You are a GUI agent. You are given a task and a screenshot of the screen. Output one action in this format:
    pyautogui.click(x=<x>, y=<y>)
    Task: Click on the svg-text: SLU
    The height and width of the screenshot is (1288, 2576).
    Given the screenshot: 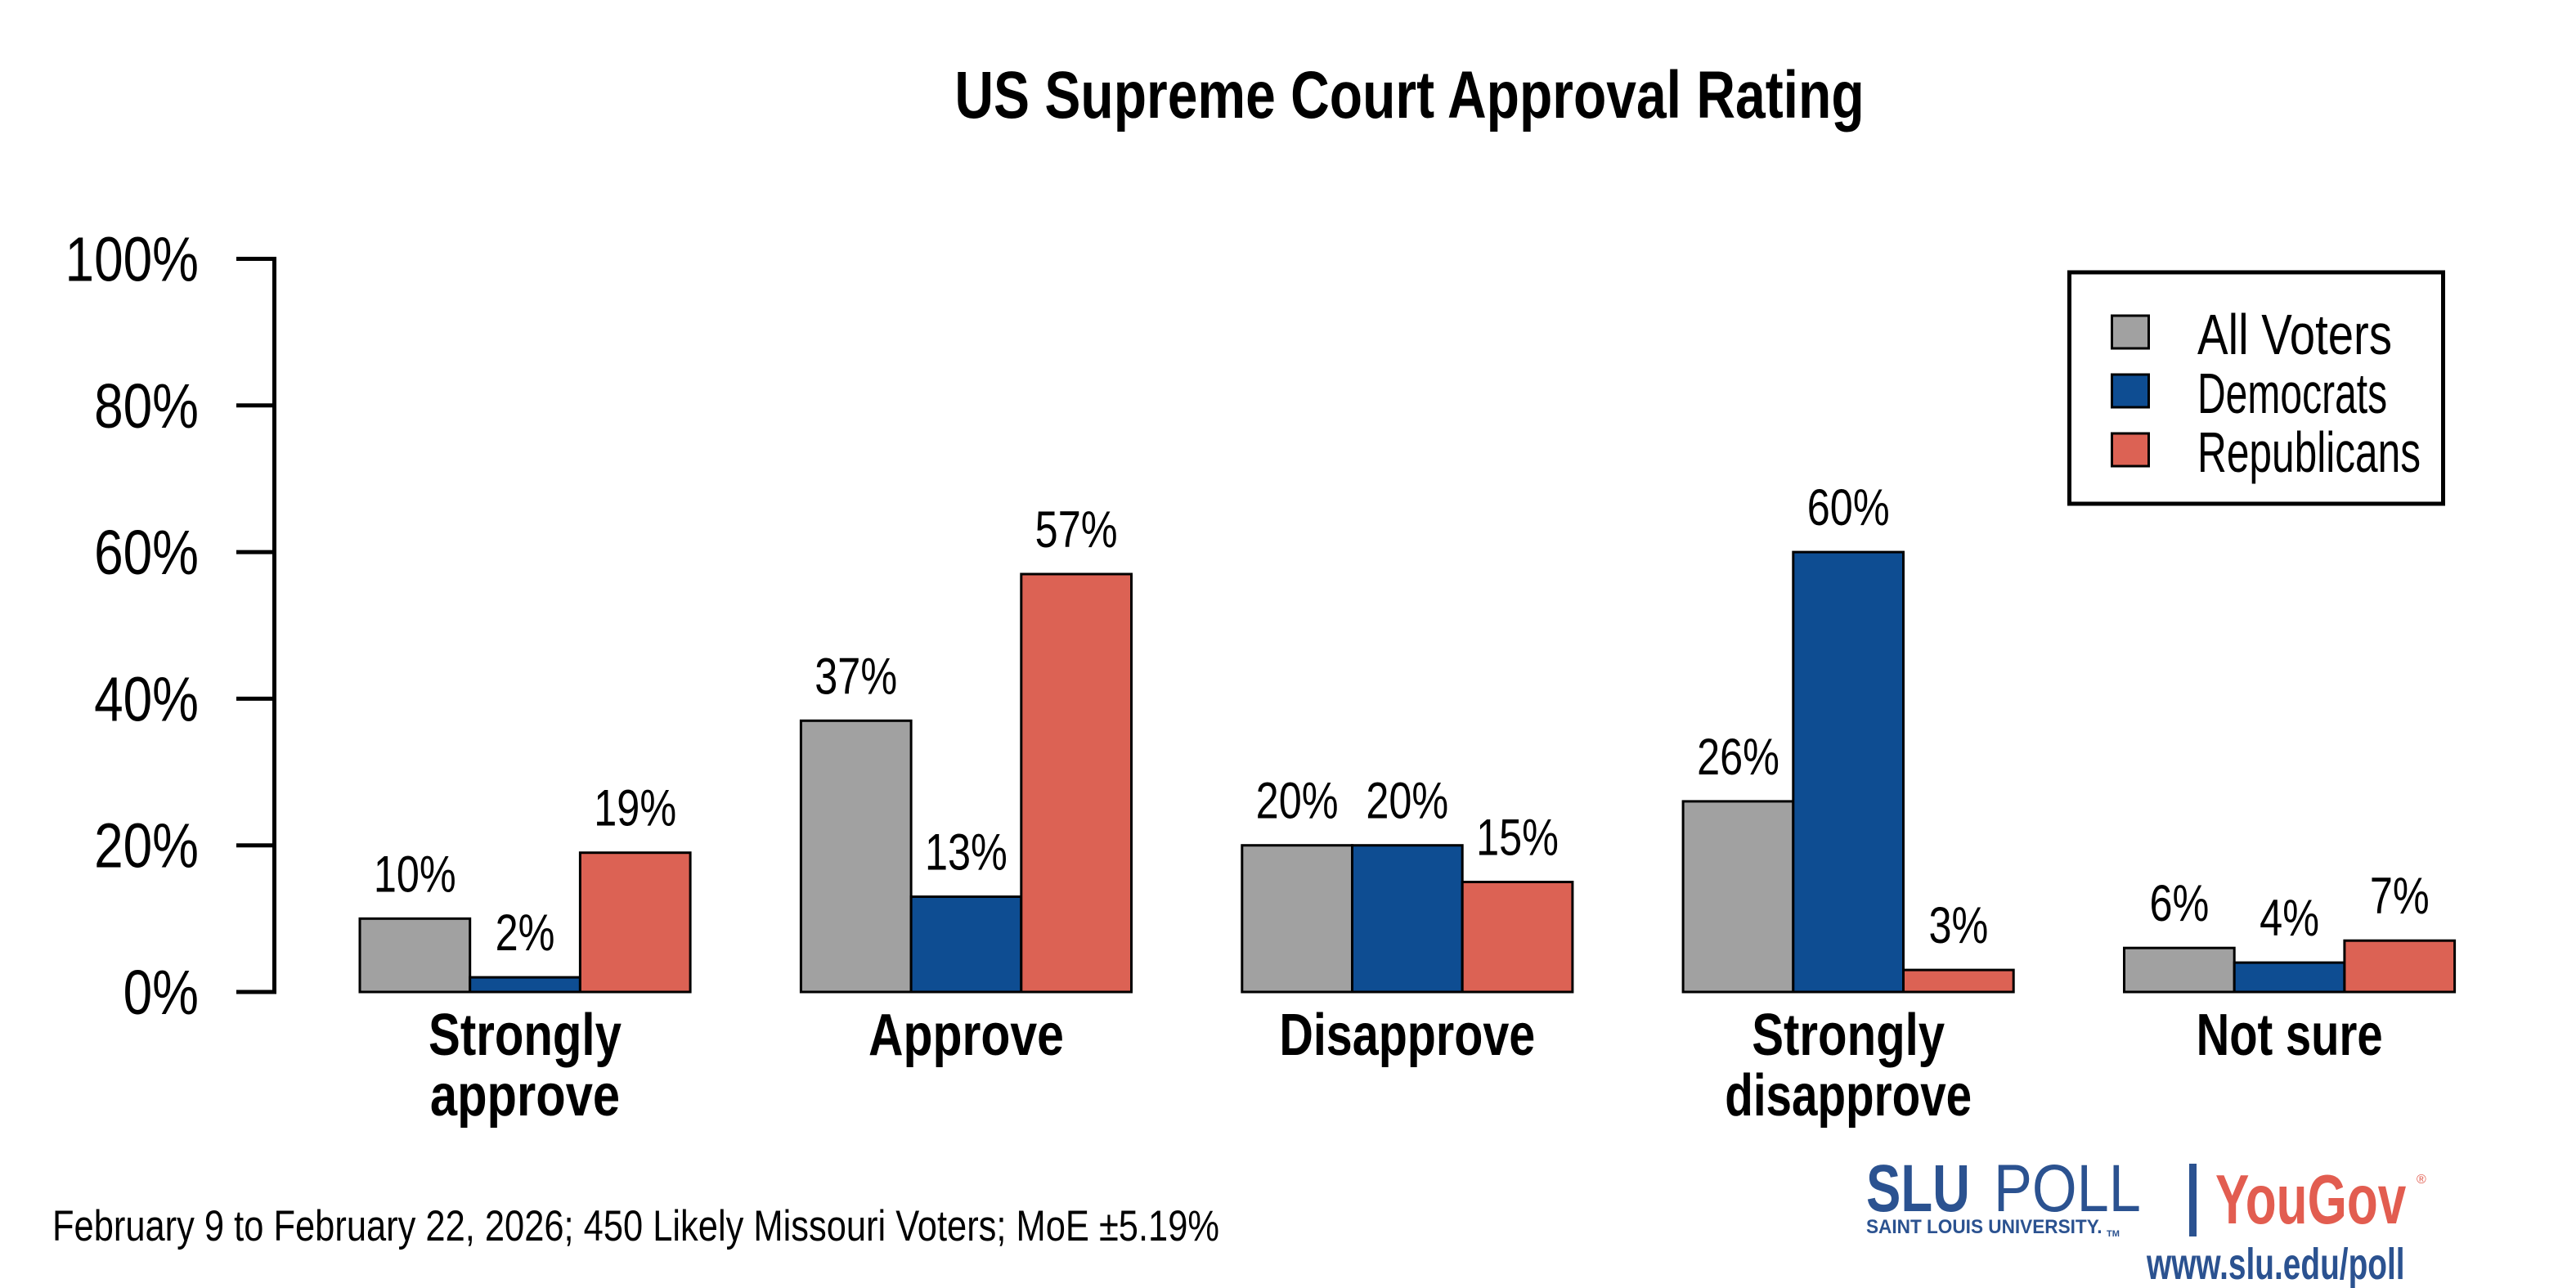 What is the action you would take?
    pyautogui.click(x=1918, y=1188)
    